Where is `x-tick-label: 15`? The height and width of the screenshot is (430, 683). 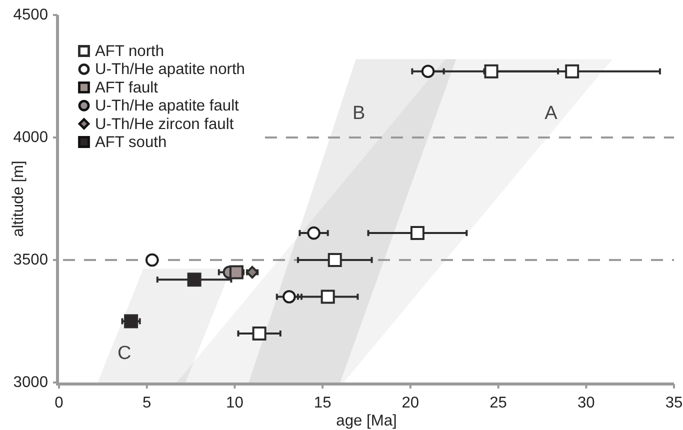
x-tick-label: 15 is located at coordinates (323, 403).